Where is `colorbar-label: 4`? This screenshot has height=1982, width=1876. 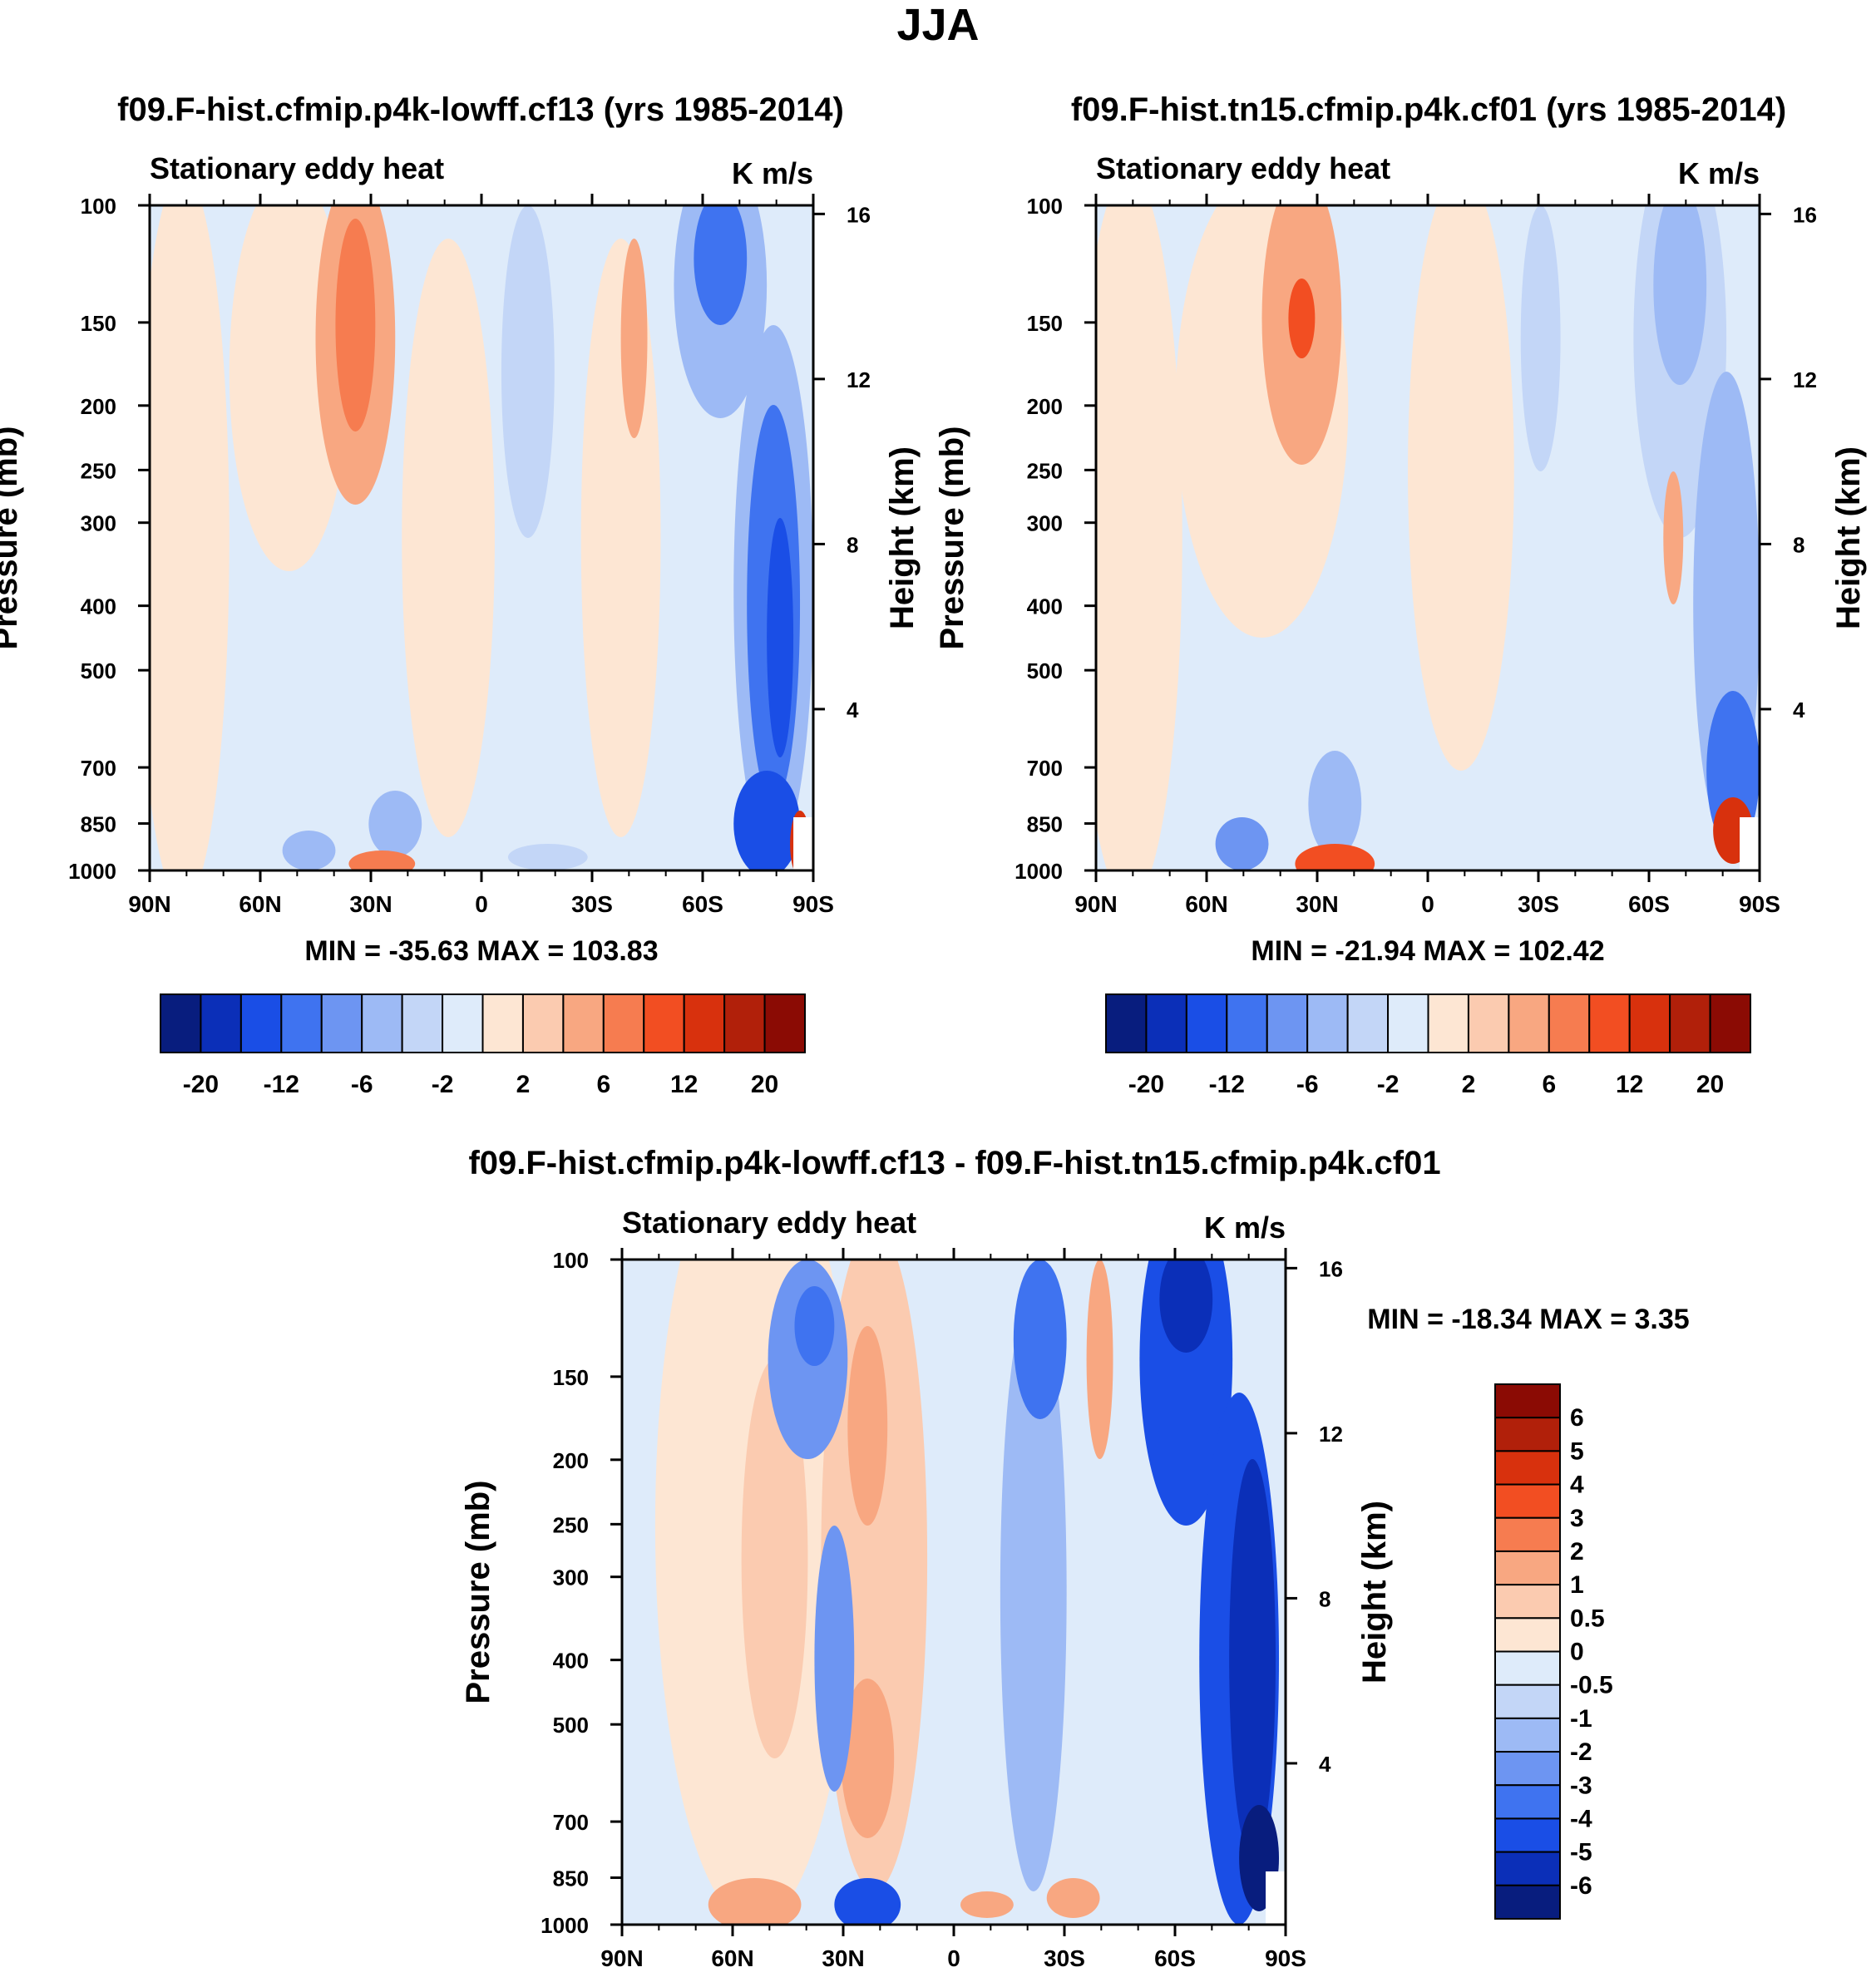 colorbar-label: 4 is located at coordinates (1577, 1485).